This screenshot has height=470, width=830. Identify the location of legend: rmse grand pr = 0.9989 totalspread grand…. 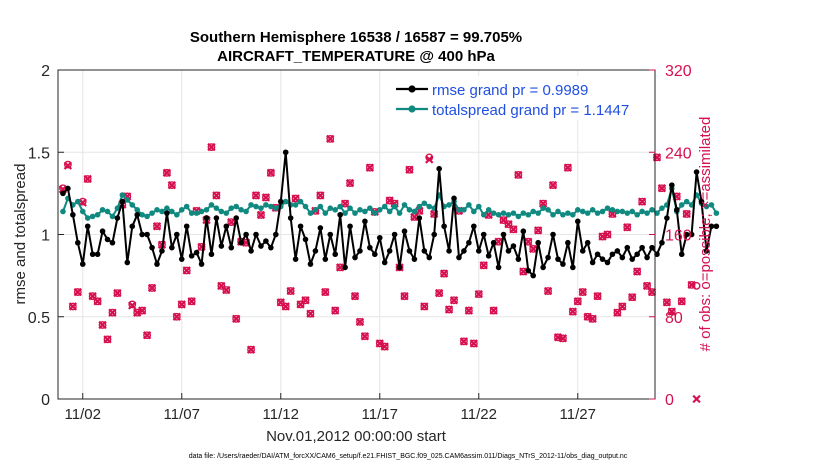
(521, 98).